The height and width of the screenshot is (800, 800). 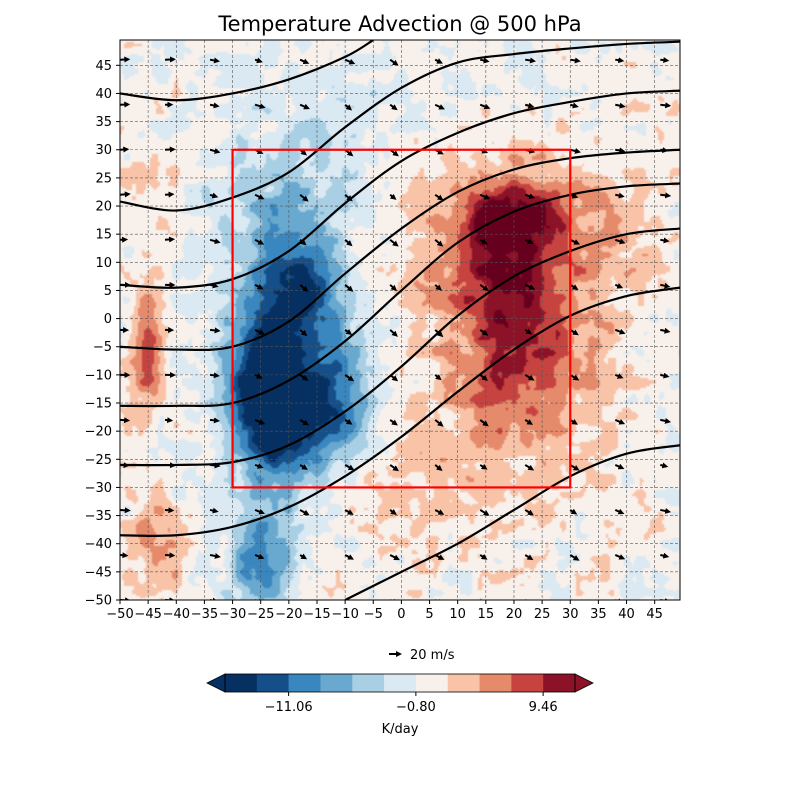 What do you see at coordinates (429, 614) in the screenshot?
I see `x-tick-label: 5` at bounding box center [429, 614].